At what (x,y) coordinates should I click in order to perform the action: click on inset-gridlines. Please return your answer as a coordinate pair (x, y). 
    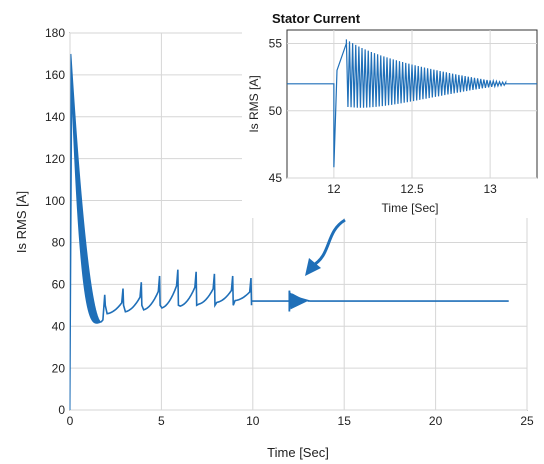
    Looking at the image, I should click on (412, 104).